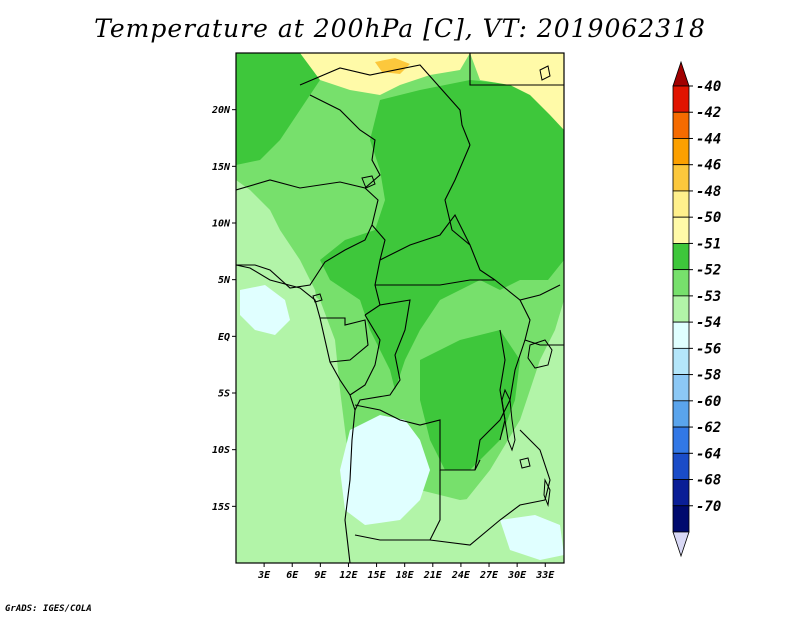  What do you see at coordinates (547, 492) in the screenshot?
I see `lake-malawi` at bounding box center [547, 492].